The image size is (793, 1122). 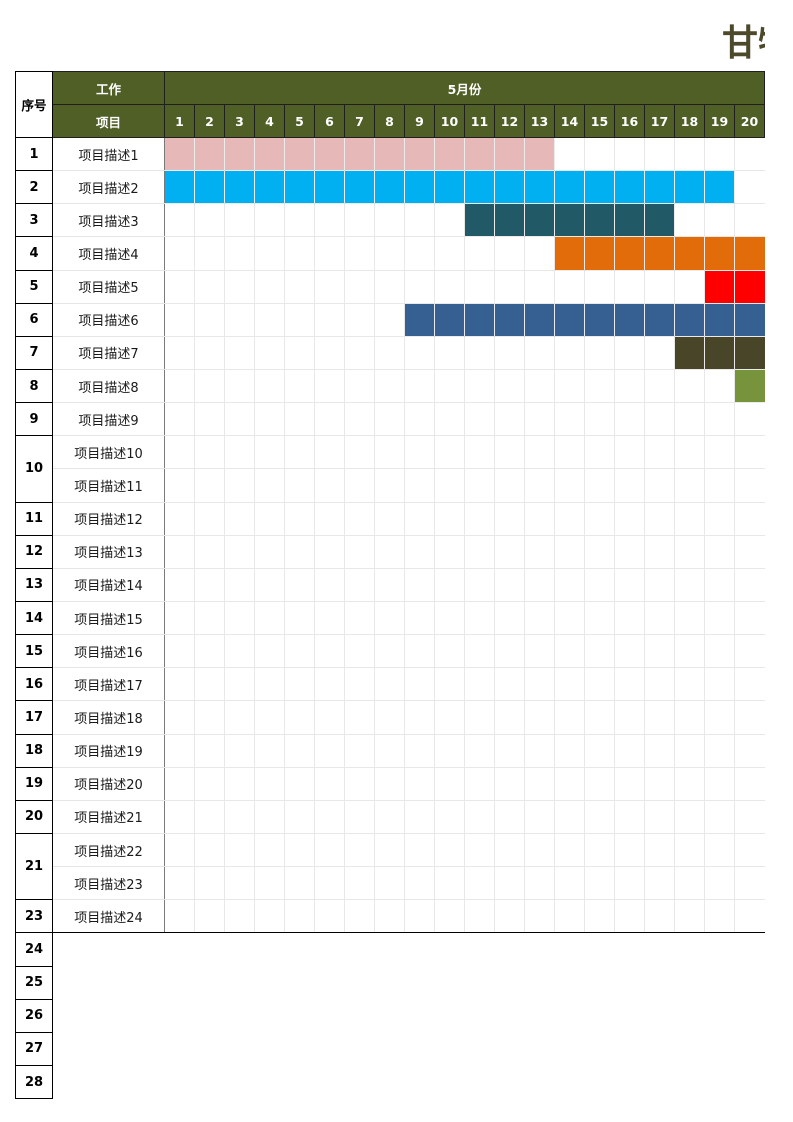 What do you see at coordinates (389, 121) in the screenshot?
I see `day-header: 8` at bounding box center [389, 121].